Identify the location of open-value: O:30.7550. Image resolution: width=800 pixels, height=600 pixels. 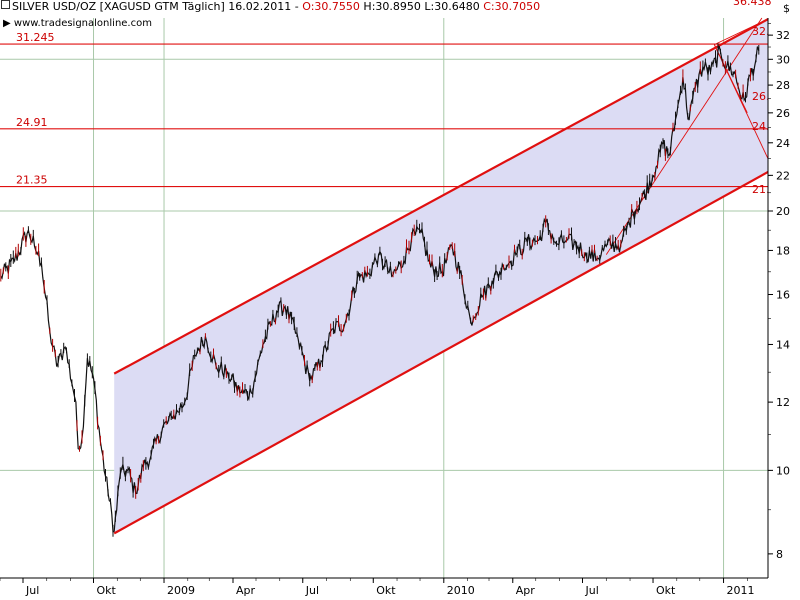
(331, 6).